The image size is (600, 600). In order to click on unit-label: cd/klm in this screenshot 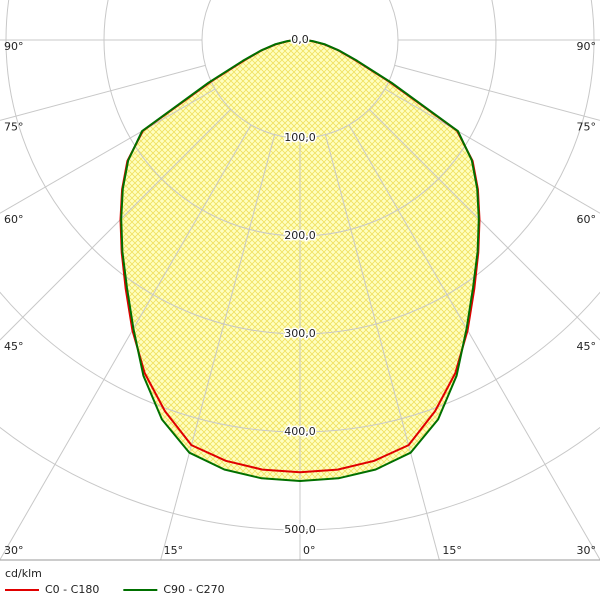, I will do `click(23, 573)`.